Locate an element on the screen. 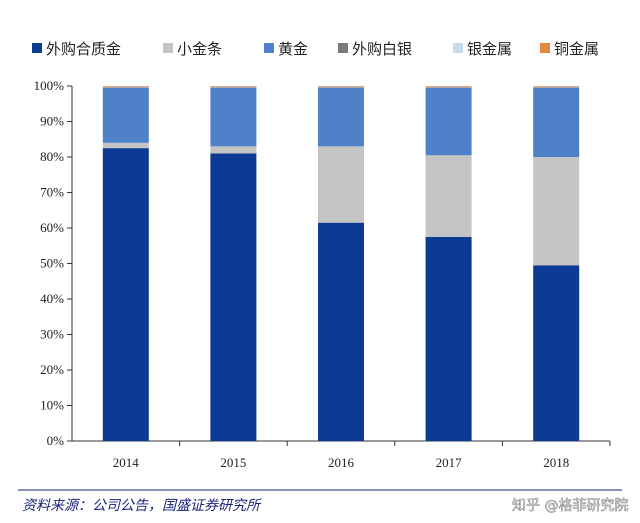 This screenshot has height=523, width=640. y-tick-label: 20% is located at coordinates (52, 369).